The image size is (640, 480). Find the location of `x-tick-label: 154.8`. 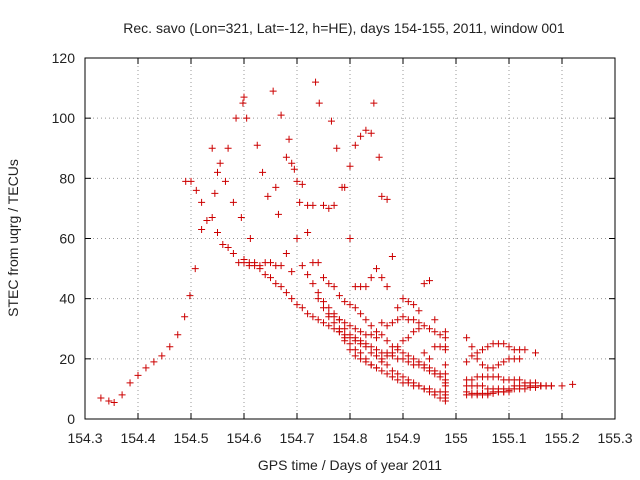

x-tick-label: 154.8 is located at coordinates (349, 438).